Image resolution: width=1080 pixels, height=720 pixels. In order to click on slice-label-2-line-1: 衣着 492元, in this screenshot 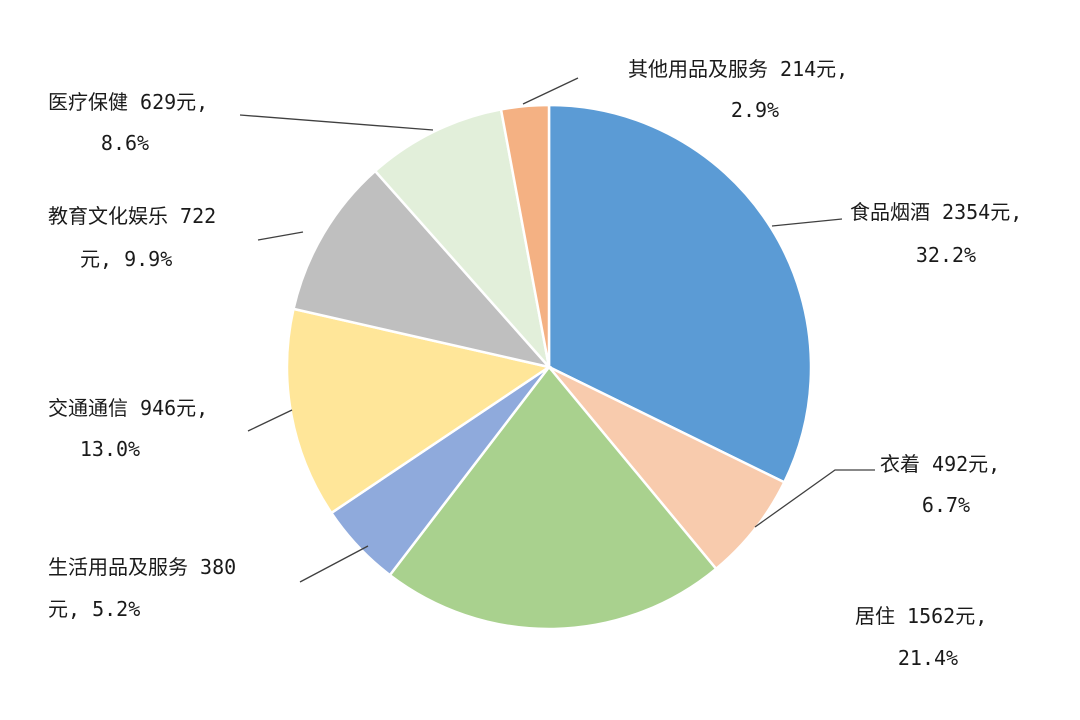, I will do `click(940, 464)`.